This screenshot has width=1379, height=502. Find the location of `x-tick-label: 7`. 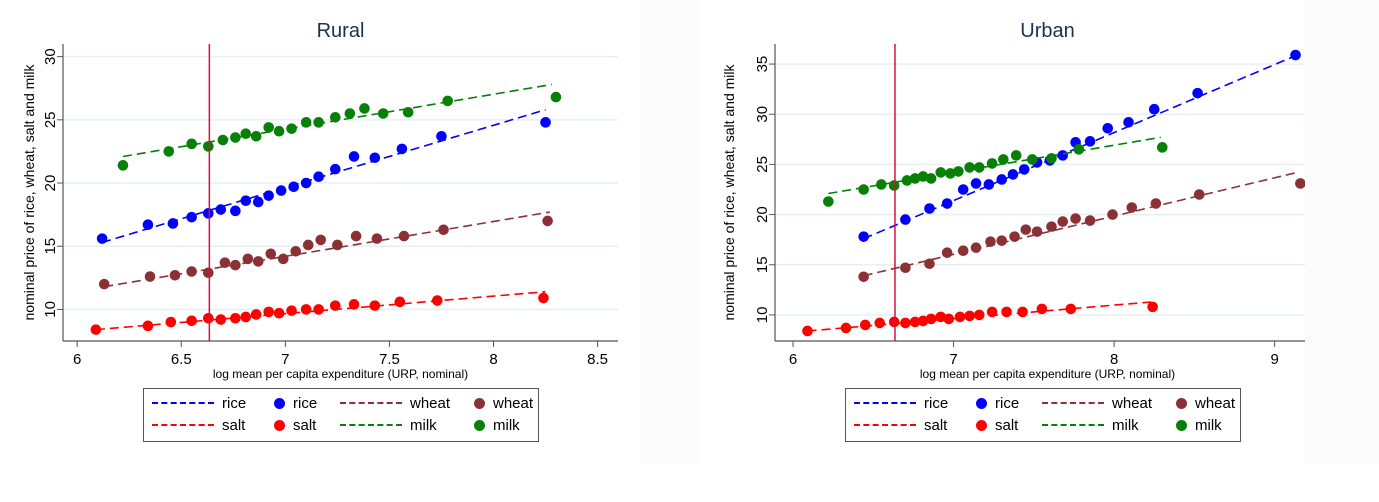

x-tick-label: 7 is located at coordinates (953, 359).